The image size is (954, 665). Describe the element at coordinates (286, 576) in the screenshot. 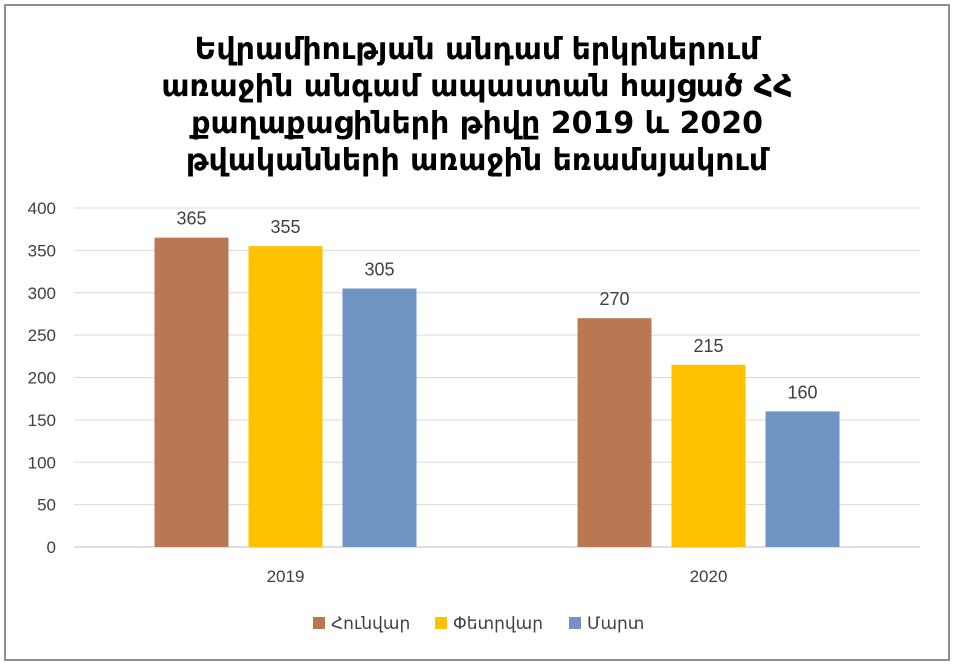

I see `x-category-label: 2019` at that location.